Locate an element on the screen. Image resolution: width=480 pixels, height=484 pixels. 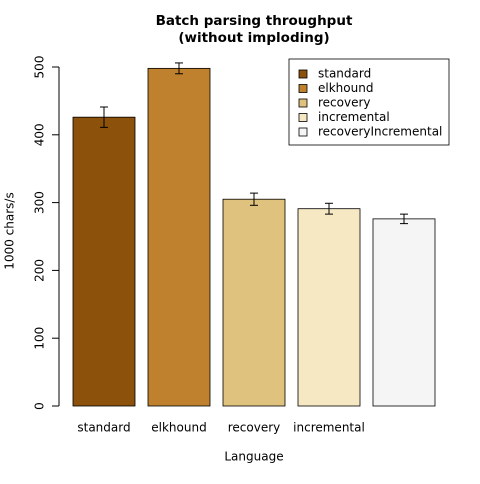
chart-title: Batch parsing throughput is located at coordinates (254, 21).